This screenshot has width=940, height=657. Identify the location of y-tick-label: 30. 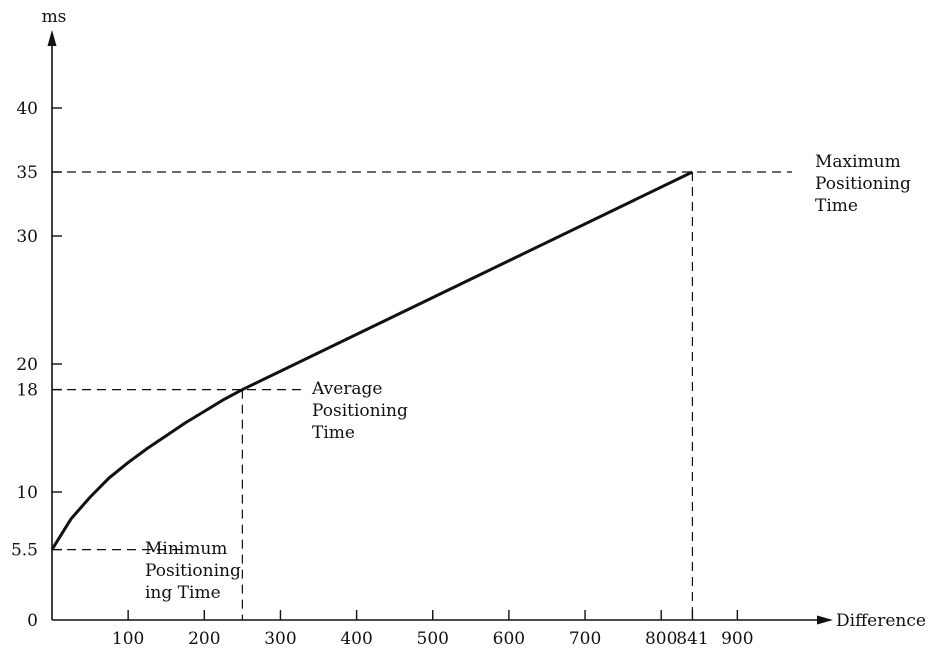
(27, 237).